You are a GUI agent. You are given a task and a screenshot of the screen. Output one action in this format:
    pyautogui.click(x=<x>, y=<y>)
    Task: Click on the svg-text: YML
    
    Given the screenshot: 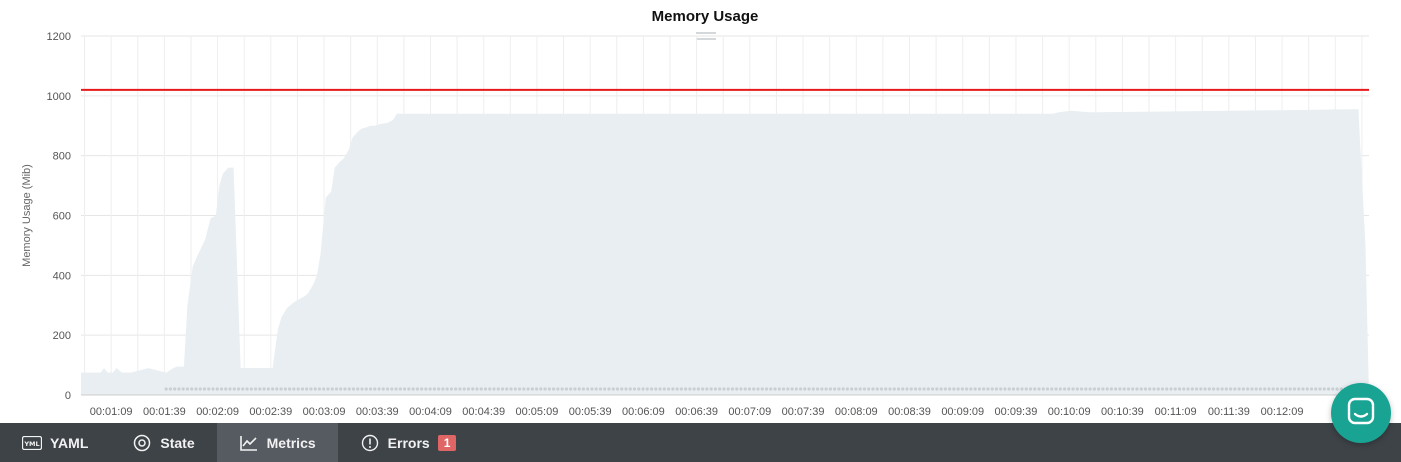 What is the action you would take?
    pyautogui.click(x=31, y=444)
    